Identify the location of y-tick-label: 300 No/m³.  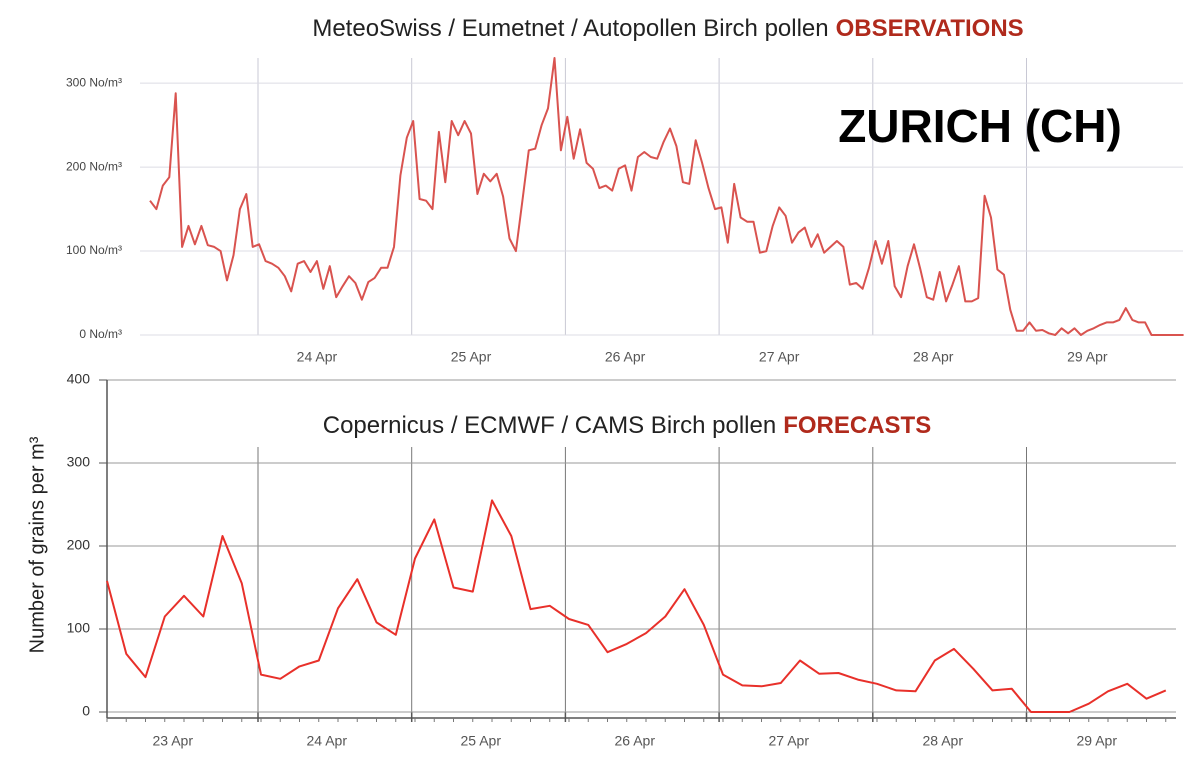
(94, 82).